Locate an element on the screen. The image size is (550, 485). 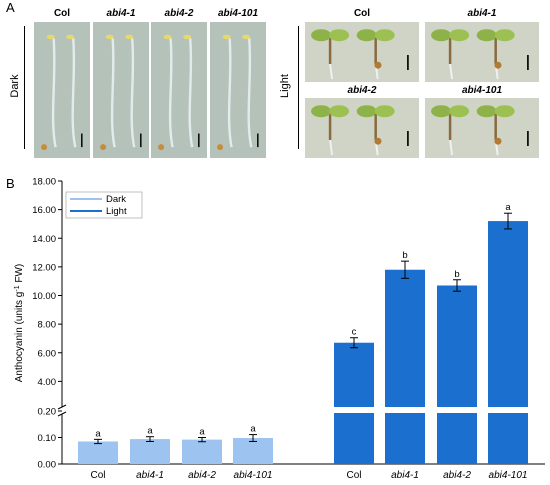
y-tick-label: 14.00 is located at coordinates (44, 239).